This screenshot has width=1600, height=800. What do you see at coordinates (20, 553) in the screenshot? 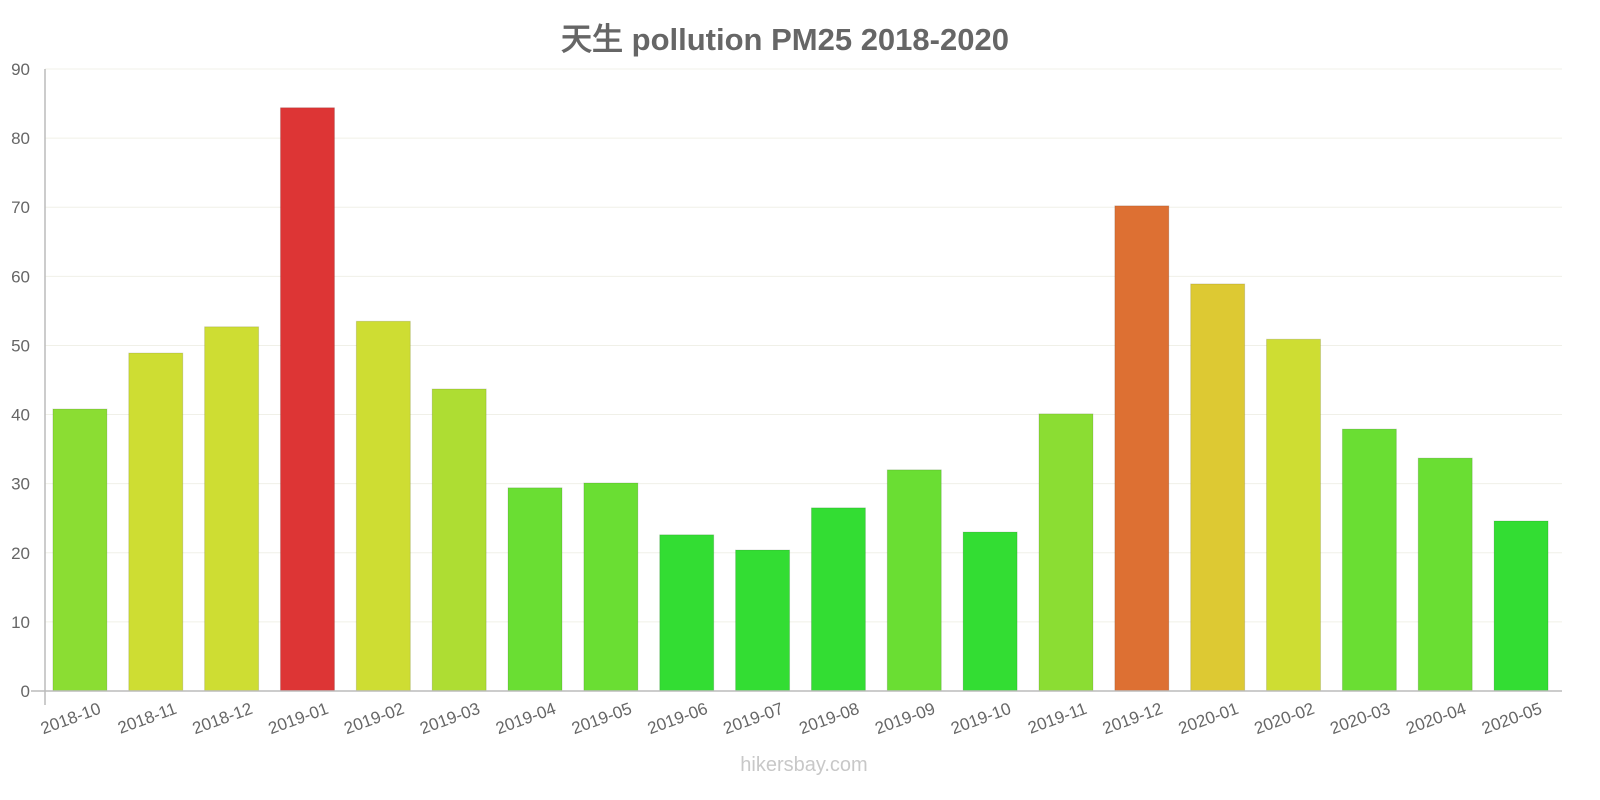
I see `y-tick-label: 20` at bounding box center [20, 553].